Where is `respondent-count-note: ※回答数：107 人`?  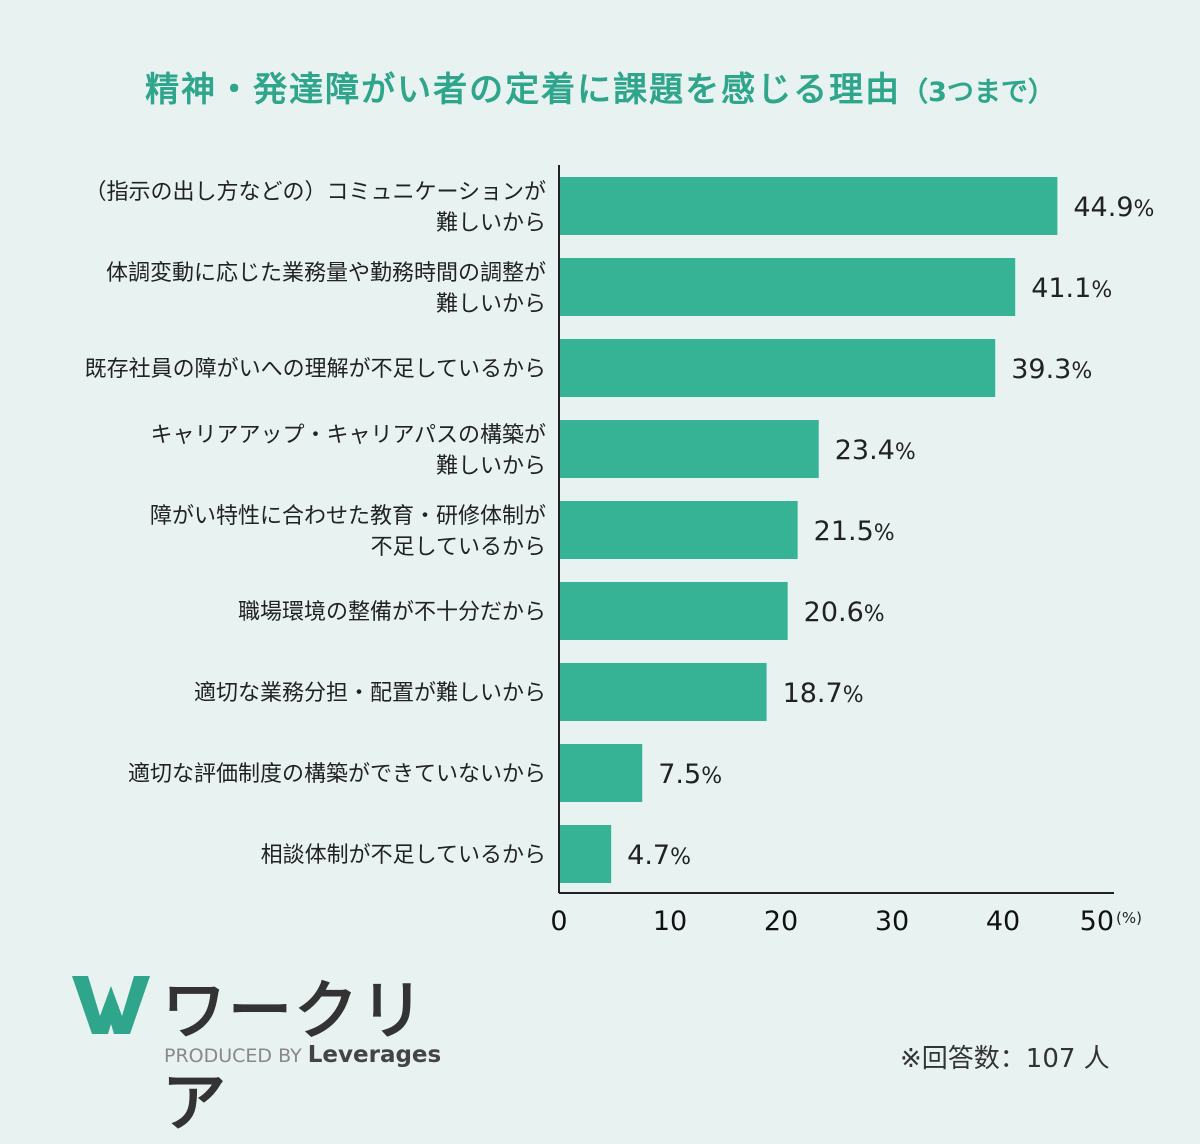
respondent-count-note: ※回答数：107 人 is located at coordinates (1005, 1059).